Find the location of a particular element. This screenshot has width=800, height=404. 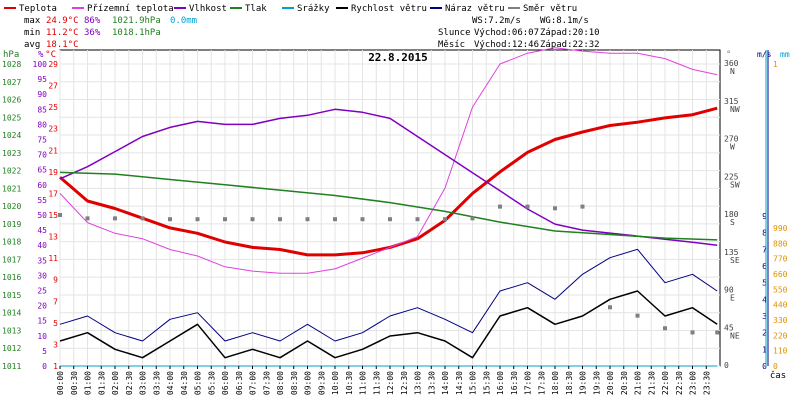

moon-rise: Východ:12:46 is located at coordinates (506, 45).